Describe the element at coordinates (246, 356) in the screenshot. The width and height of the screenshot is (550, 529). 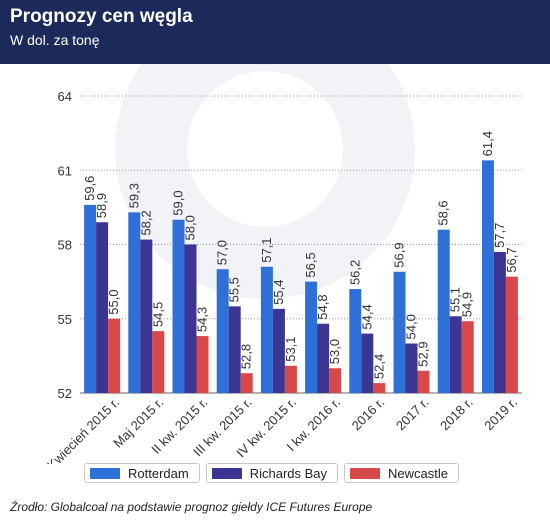
I see `data-label-newcastle-3: 52,8` at that location.